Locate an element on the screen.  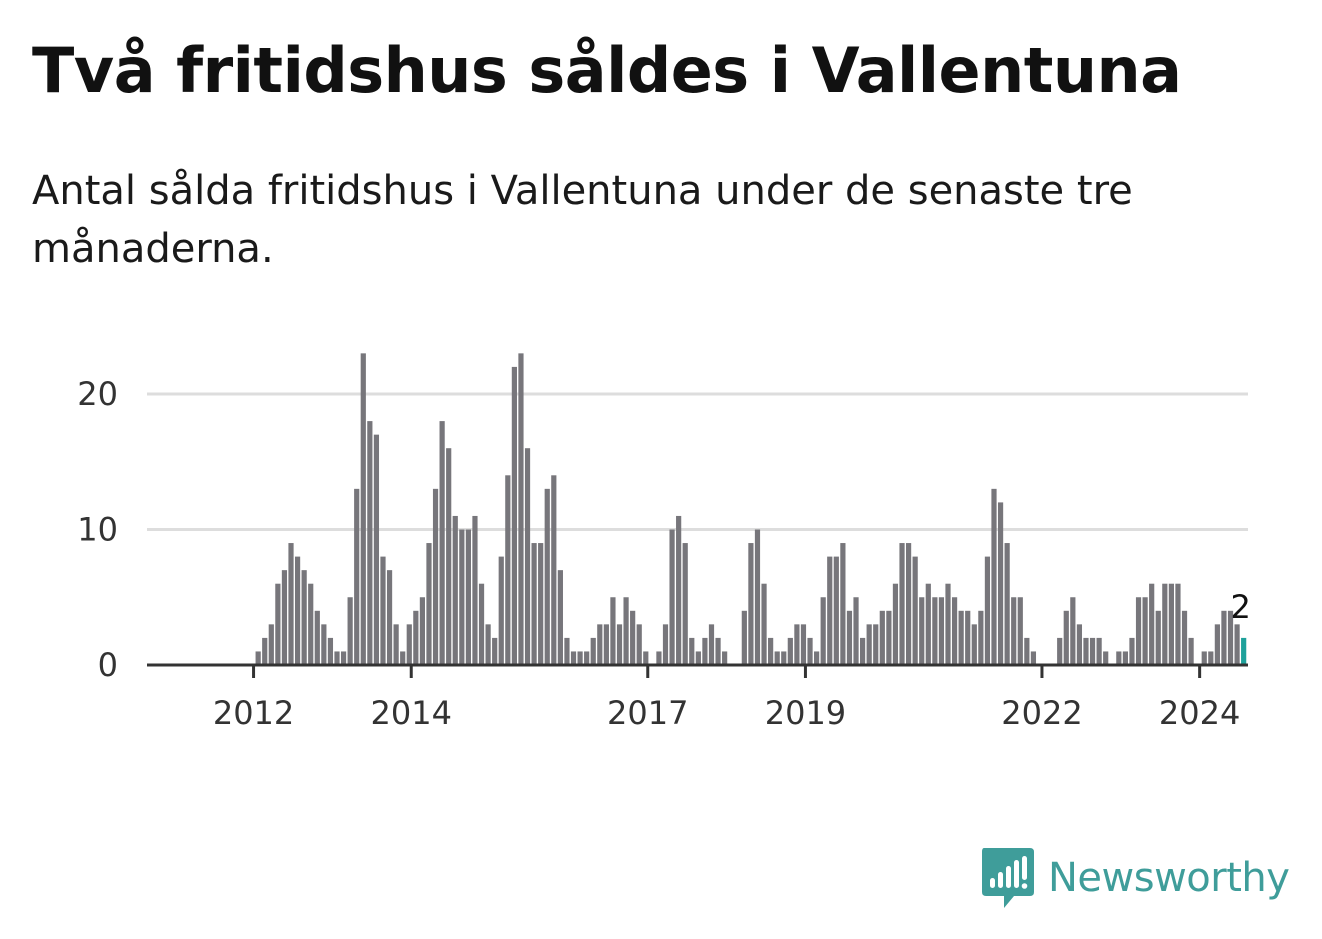
newsworthy-logo: Newsworthy is located at coordinates (1135, 878).